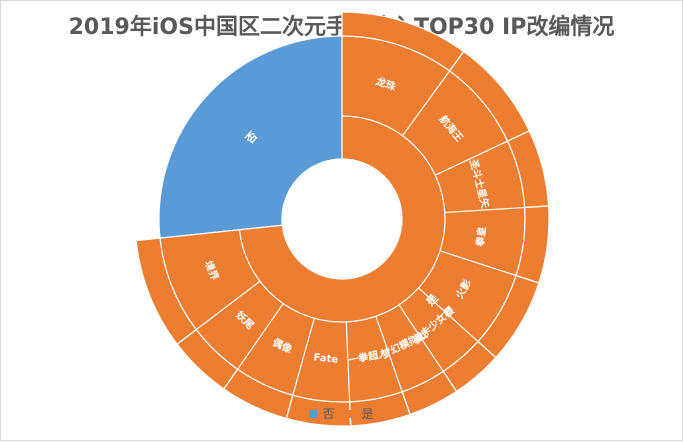 The width and height of the screenshot is (683, 442). I want to click on legend-item-yes: 是, so click(361, 413).